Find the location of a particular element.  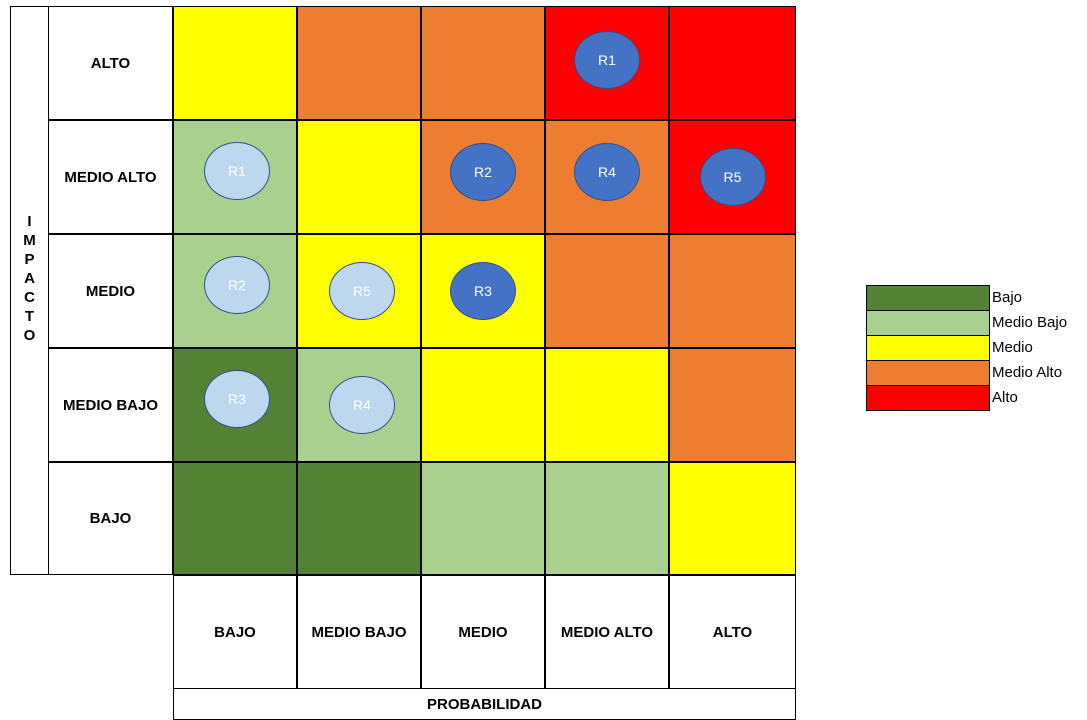

y-axis-title-box: I M P A C T O is located at coordinates (29, 290).